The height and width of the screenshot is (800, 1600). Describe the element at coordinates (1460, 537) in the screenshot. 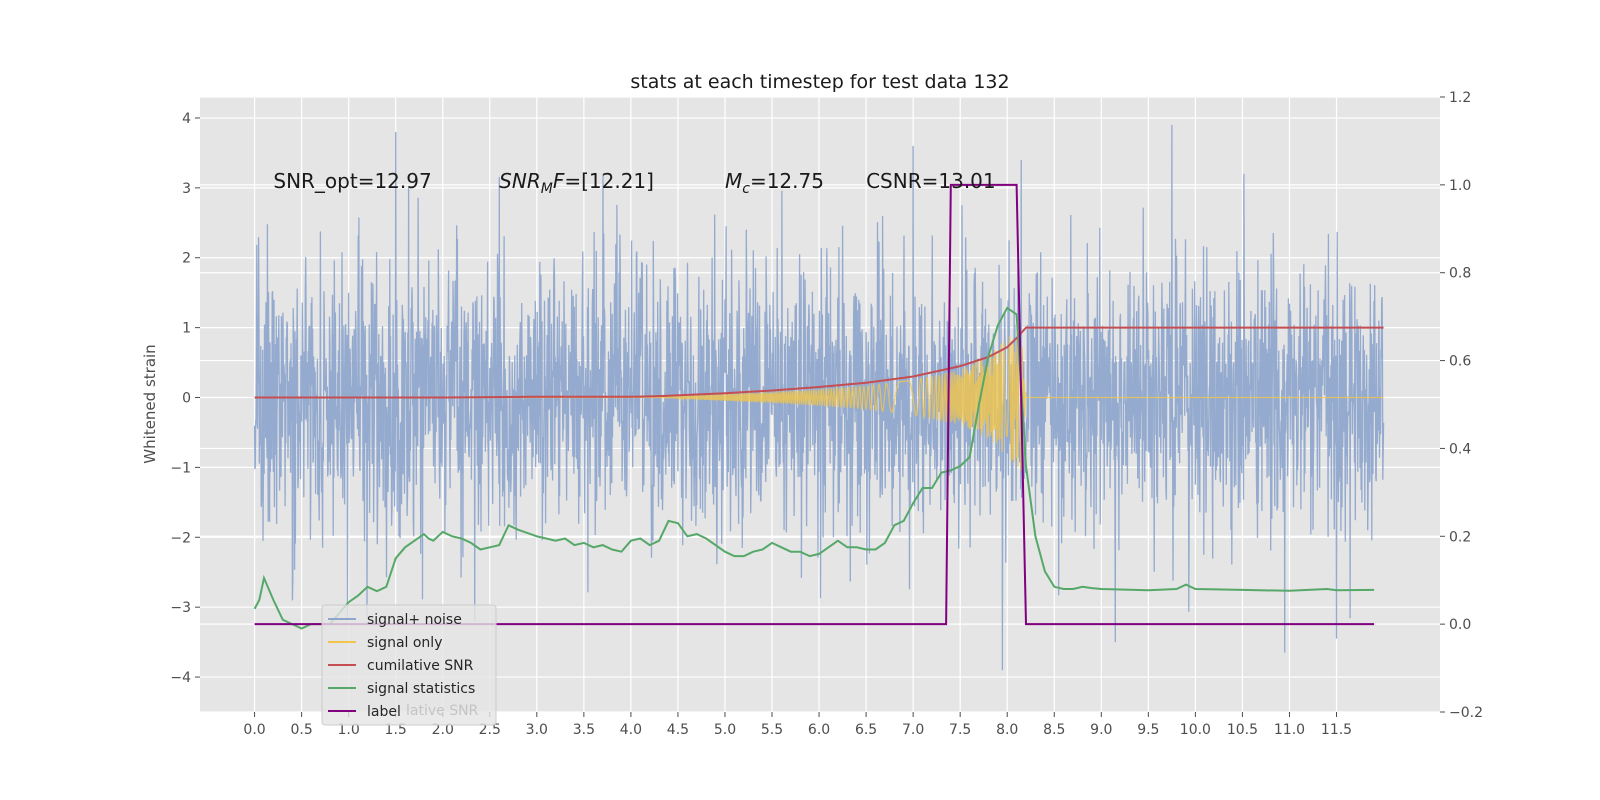

I see `y-right-tick-label: 0.2` at that location.